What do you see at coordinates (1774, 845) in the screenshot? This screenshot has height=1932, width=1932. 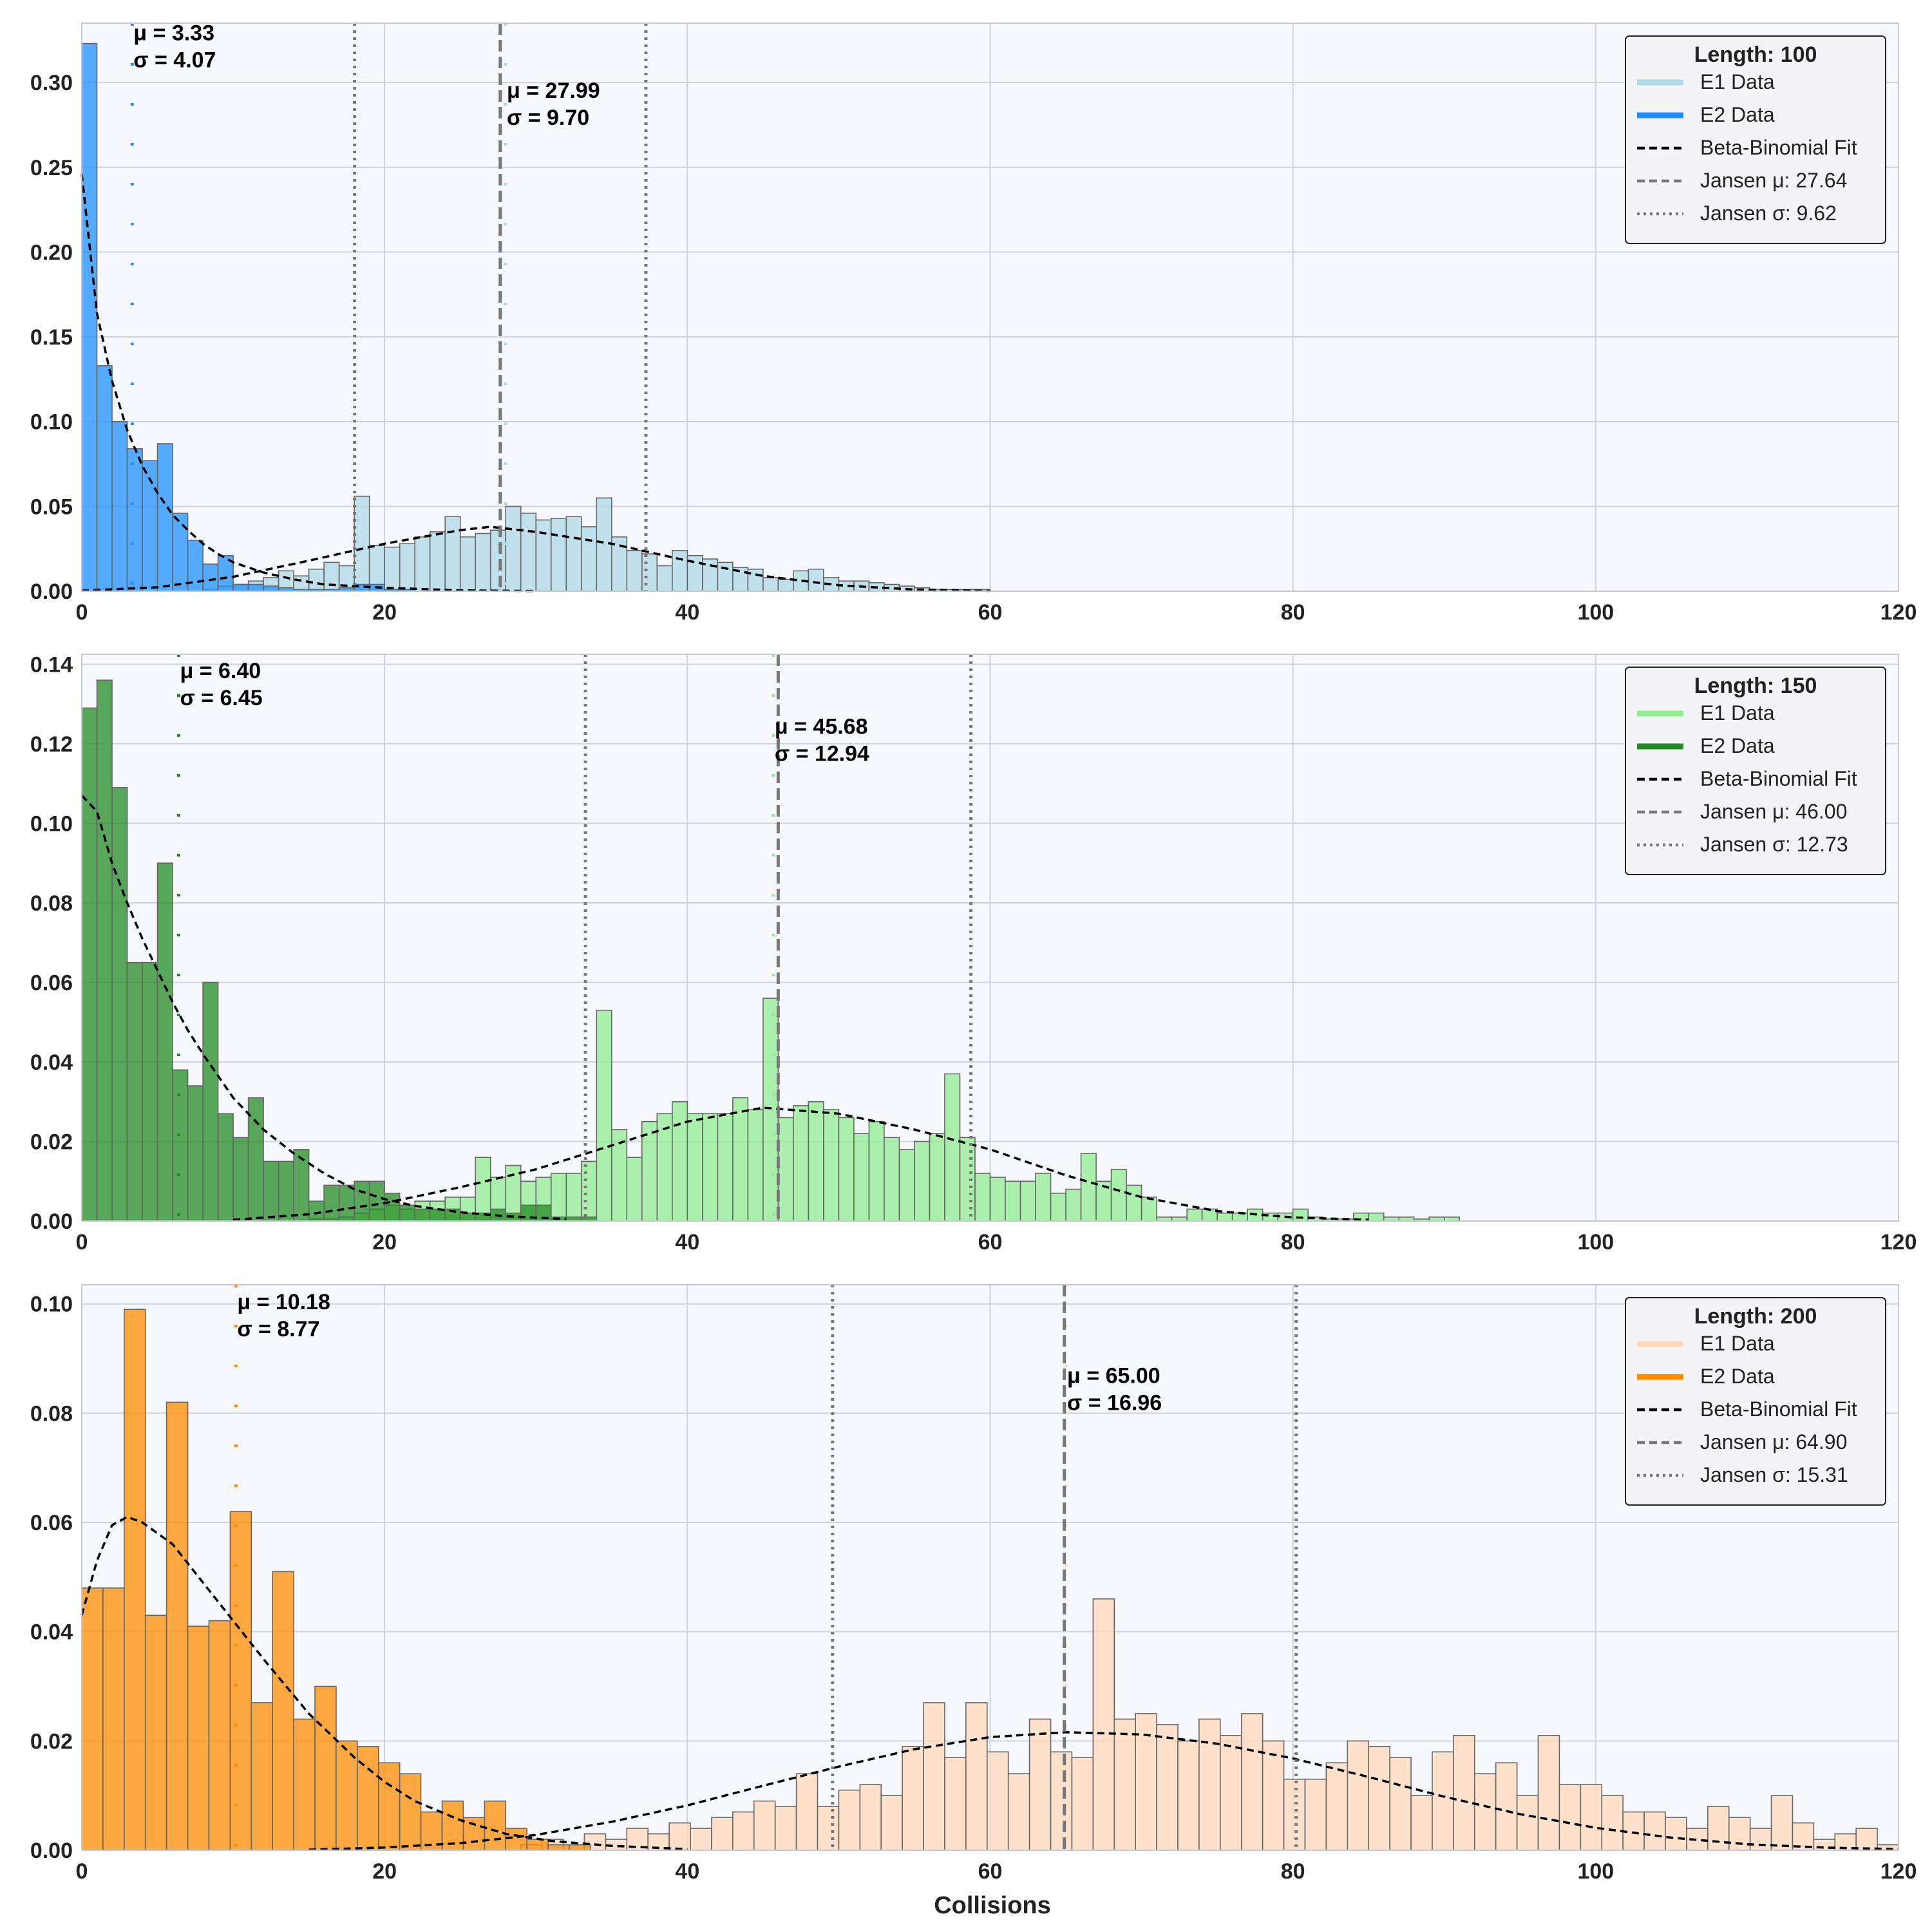 I see `legend-label: Jansen σ: 12.73` at bounding box center [1774, 845].